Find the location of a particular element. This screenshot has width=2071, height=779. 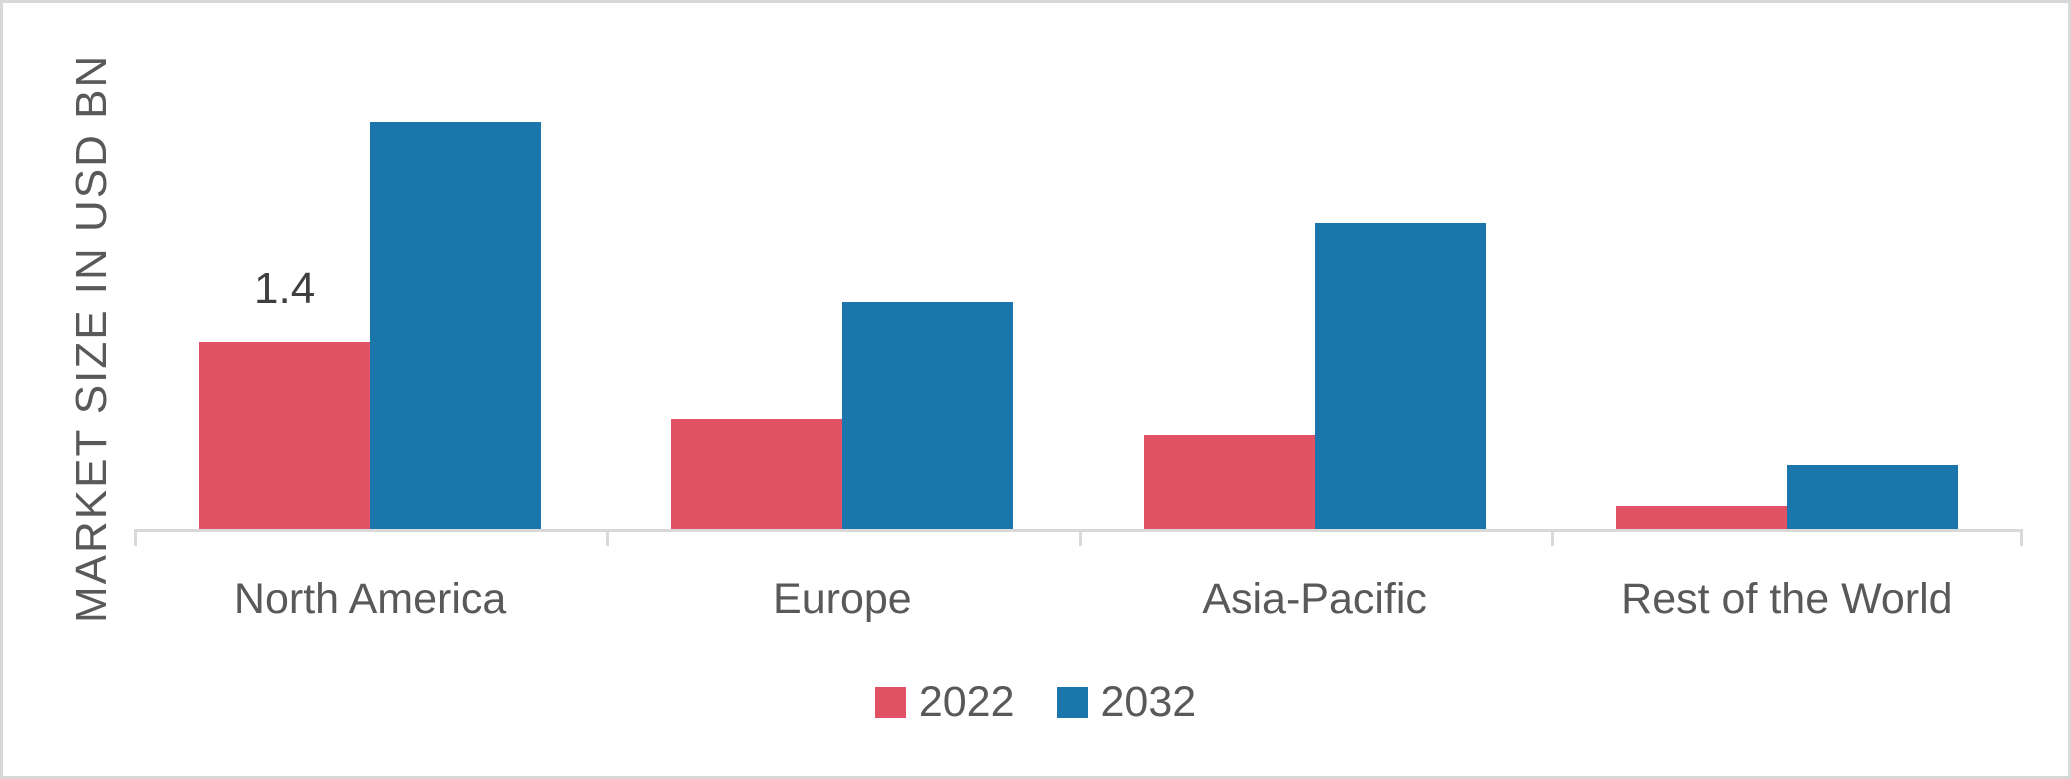

legend-label-2022: 2022 is located at coordinates (966, 702).